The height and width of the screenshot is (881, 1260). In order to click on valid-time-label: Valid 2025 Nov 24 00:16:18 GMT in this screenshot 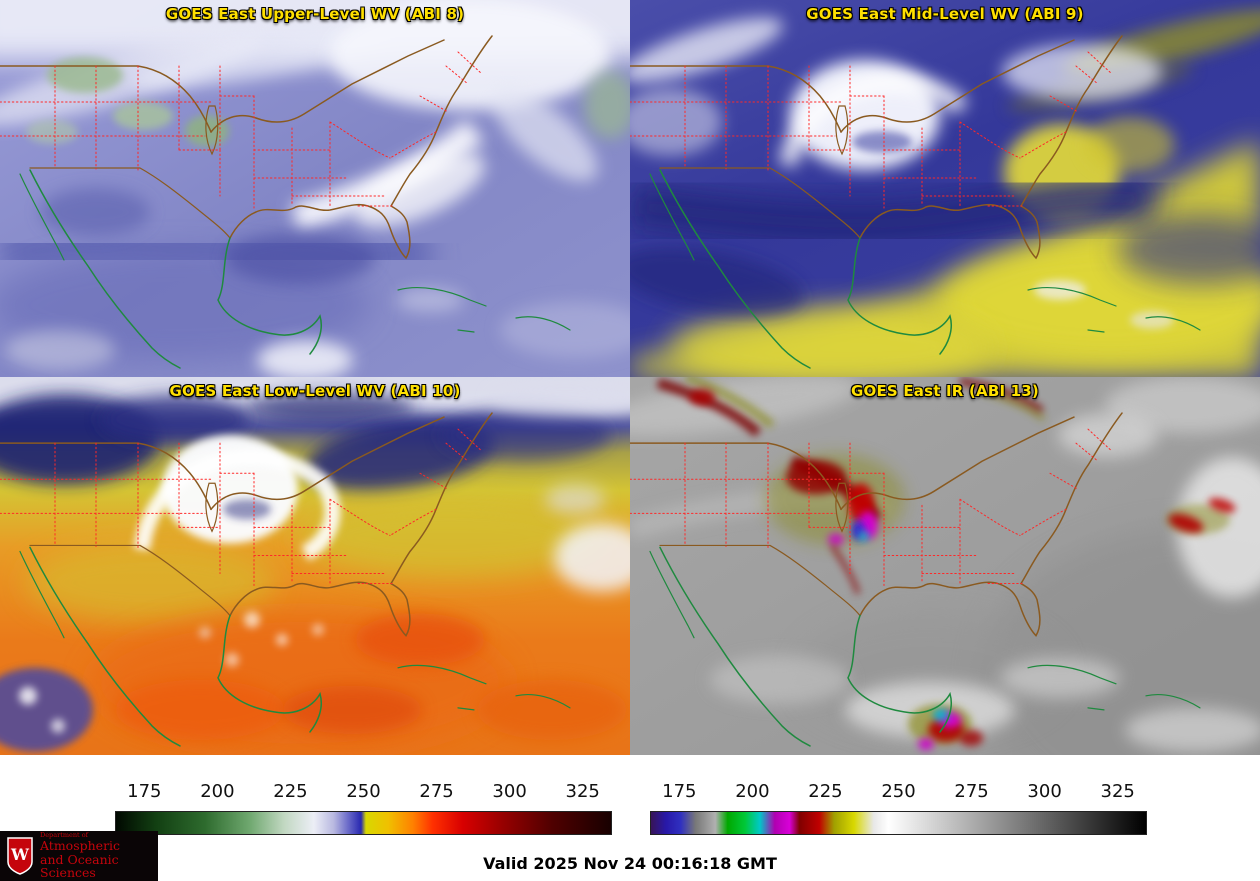, I will do `click(630, 863)`.